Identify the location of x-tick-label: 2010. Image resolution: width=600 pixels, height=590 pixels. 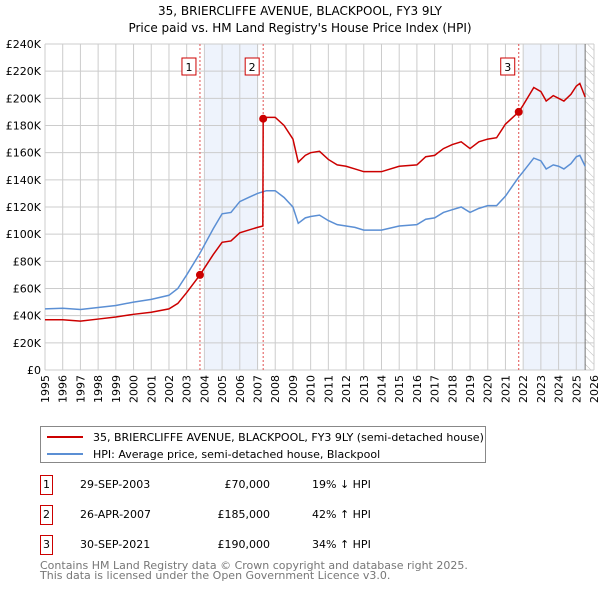
(311, 389).